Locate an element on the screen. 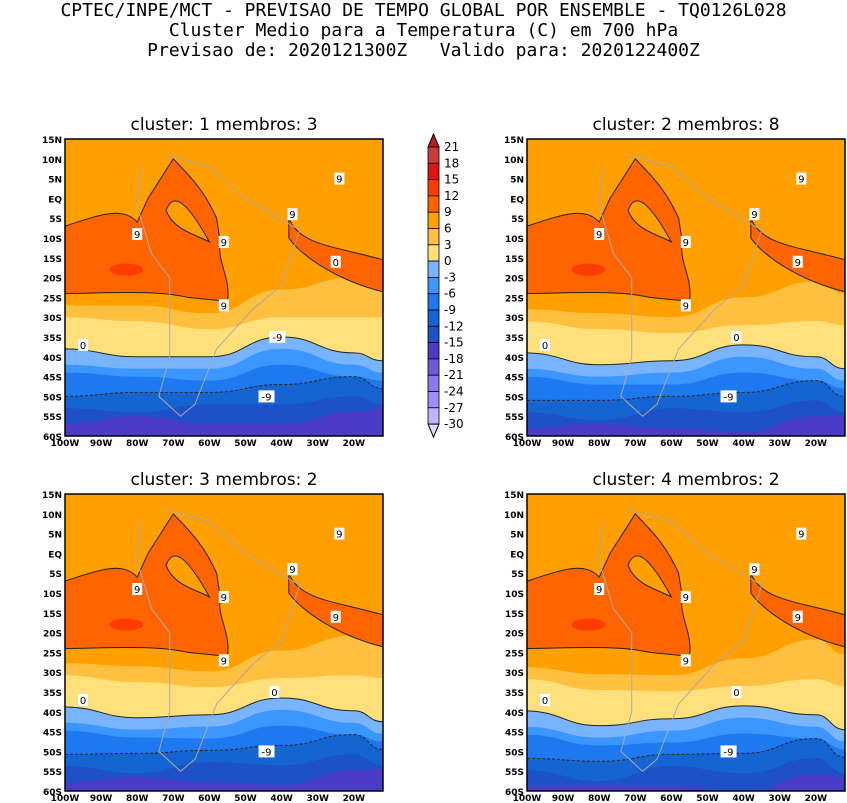 This screenshot has height=803, width=847. colorbar-label: -6 is located at coordinates (450, 294).